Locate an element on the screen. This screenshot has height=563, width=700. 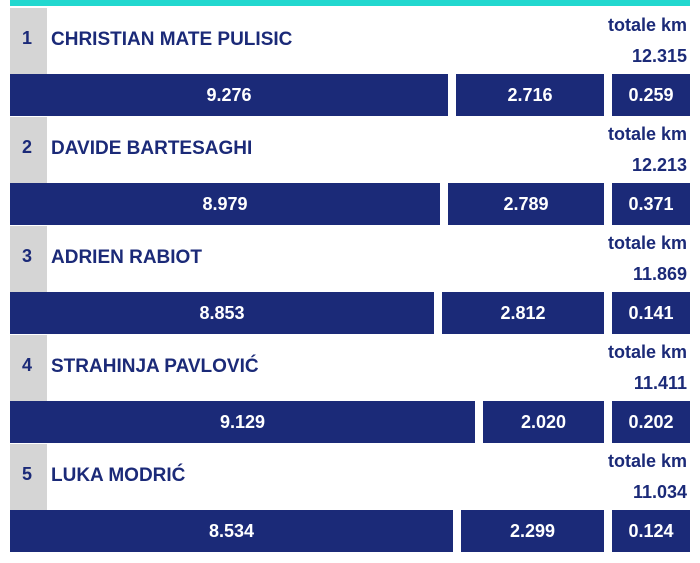
rank-badge: 5 is located at coordinates (28, 477).